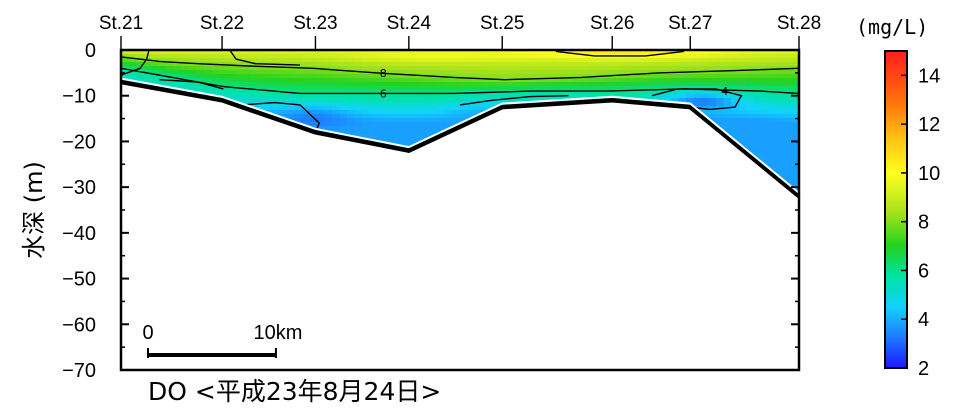 This screenshot has width=974, height=408. Describe the element at coordinates (929, 76) in the screenshot. I see `colorbar-tick-label: 14` at that location.